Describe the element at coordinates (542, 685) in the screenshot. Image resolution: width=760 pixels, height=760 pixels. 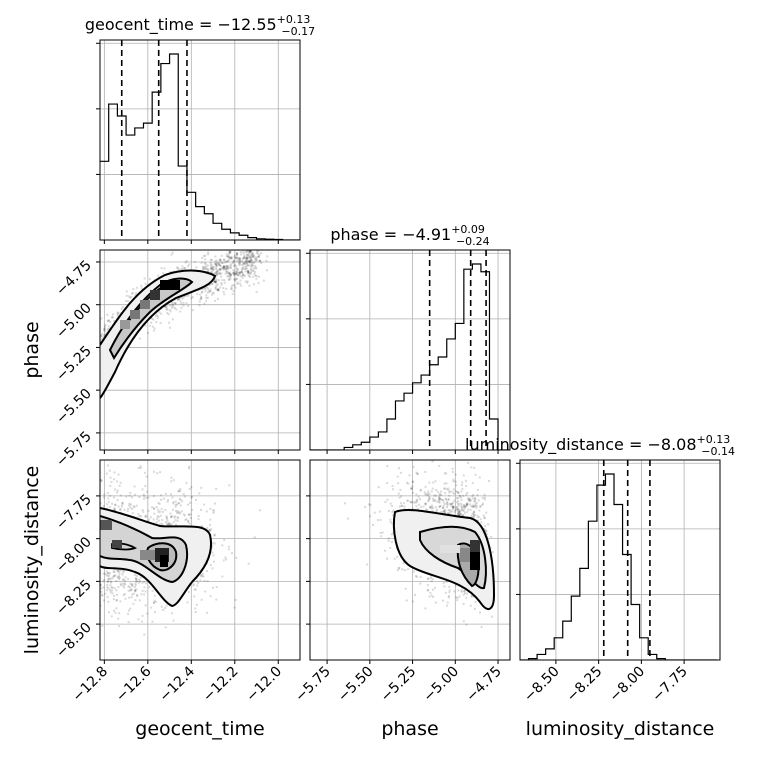
I see `x-tick-label: −8.50` at that location.